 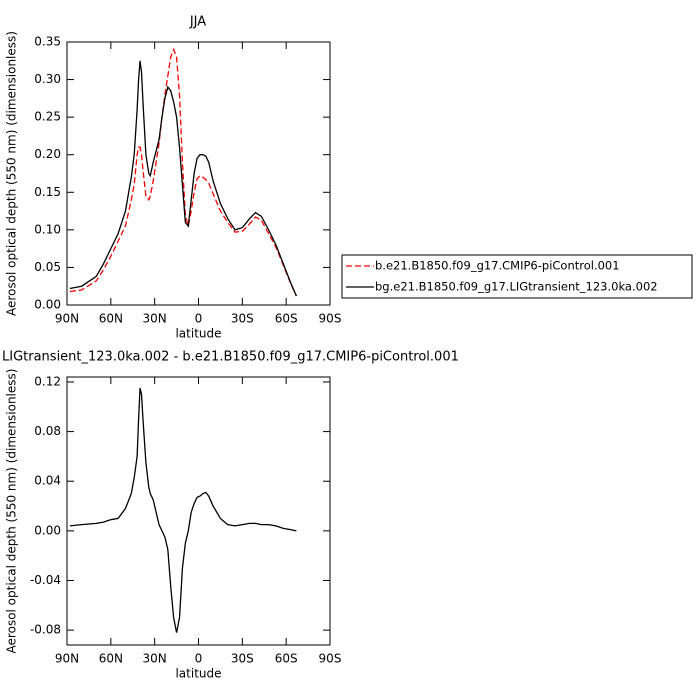 I want to click on y-tick-label: 0.20, so click(x=47, y=154).